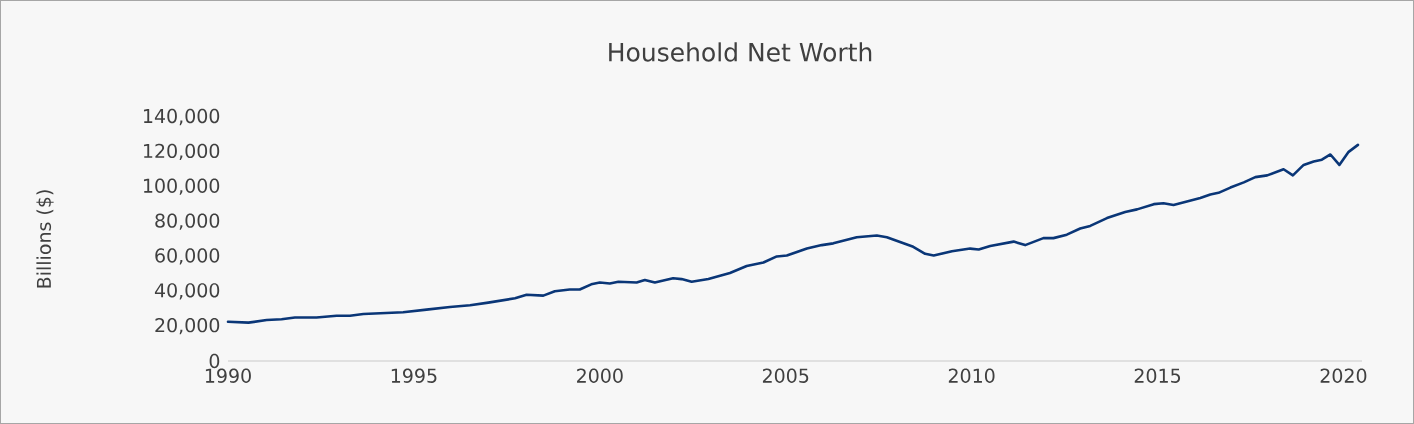  What do you see at coordinates (785, 375) in the screenshot?
I see `x-tick-label: 2005` at bounding box center [785, 375].